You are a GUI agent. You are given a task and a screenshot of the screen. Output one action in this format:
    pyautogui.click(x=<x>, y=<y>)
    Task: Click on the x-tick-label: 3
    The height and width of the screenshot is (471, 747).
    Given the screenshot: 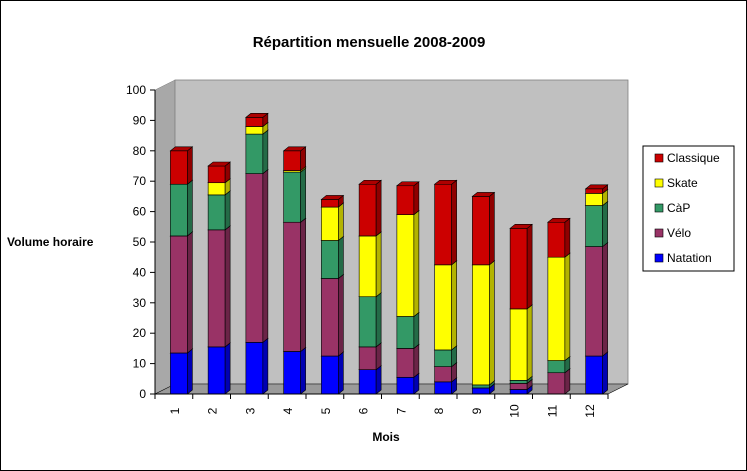 What is the action you would take?
    pyautogui.click(x=250, y=410)
    